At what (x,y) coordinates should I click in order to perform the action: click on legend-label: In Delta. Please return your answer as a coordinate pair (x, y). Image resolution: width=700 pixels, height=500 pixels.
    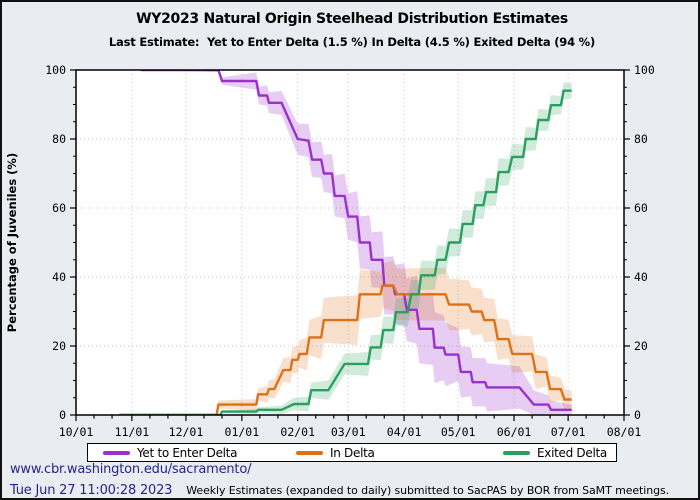
    Looking at the image, I should click on (352, 452).